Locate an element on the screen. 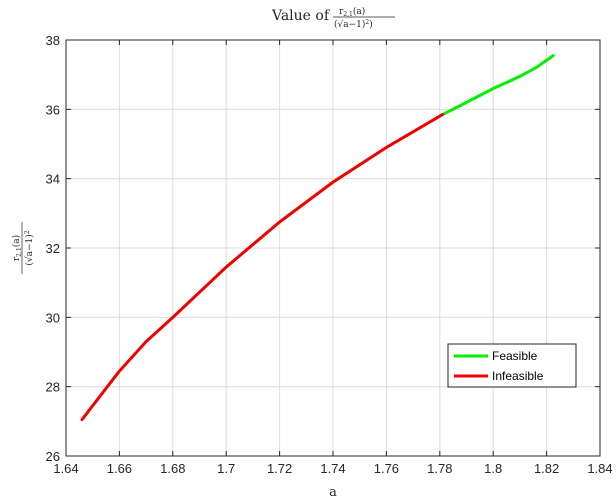 The height and width of the screenshot is (504, 616). x-tick-label: 1.72 is located at coordinates (279, 468).